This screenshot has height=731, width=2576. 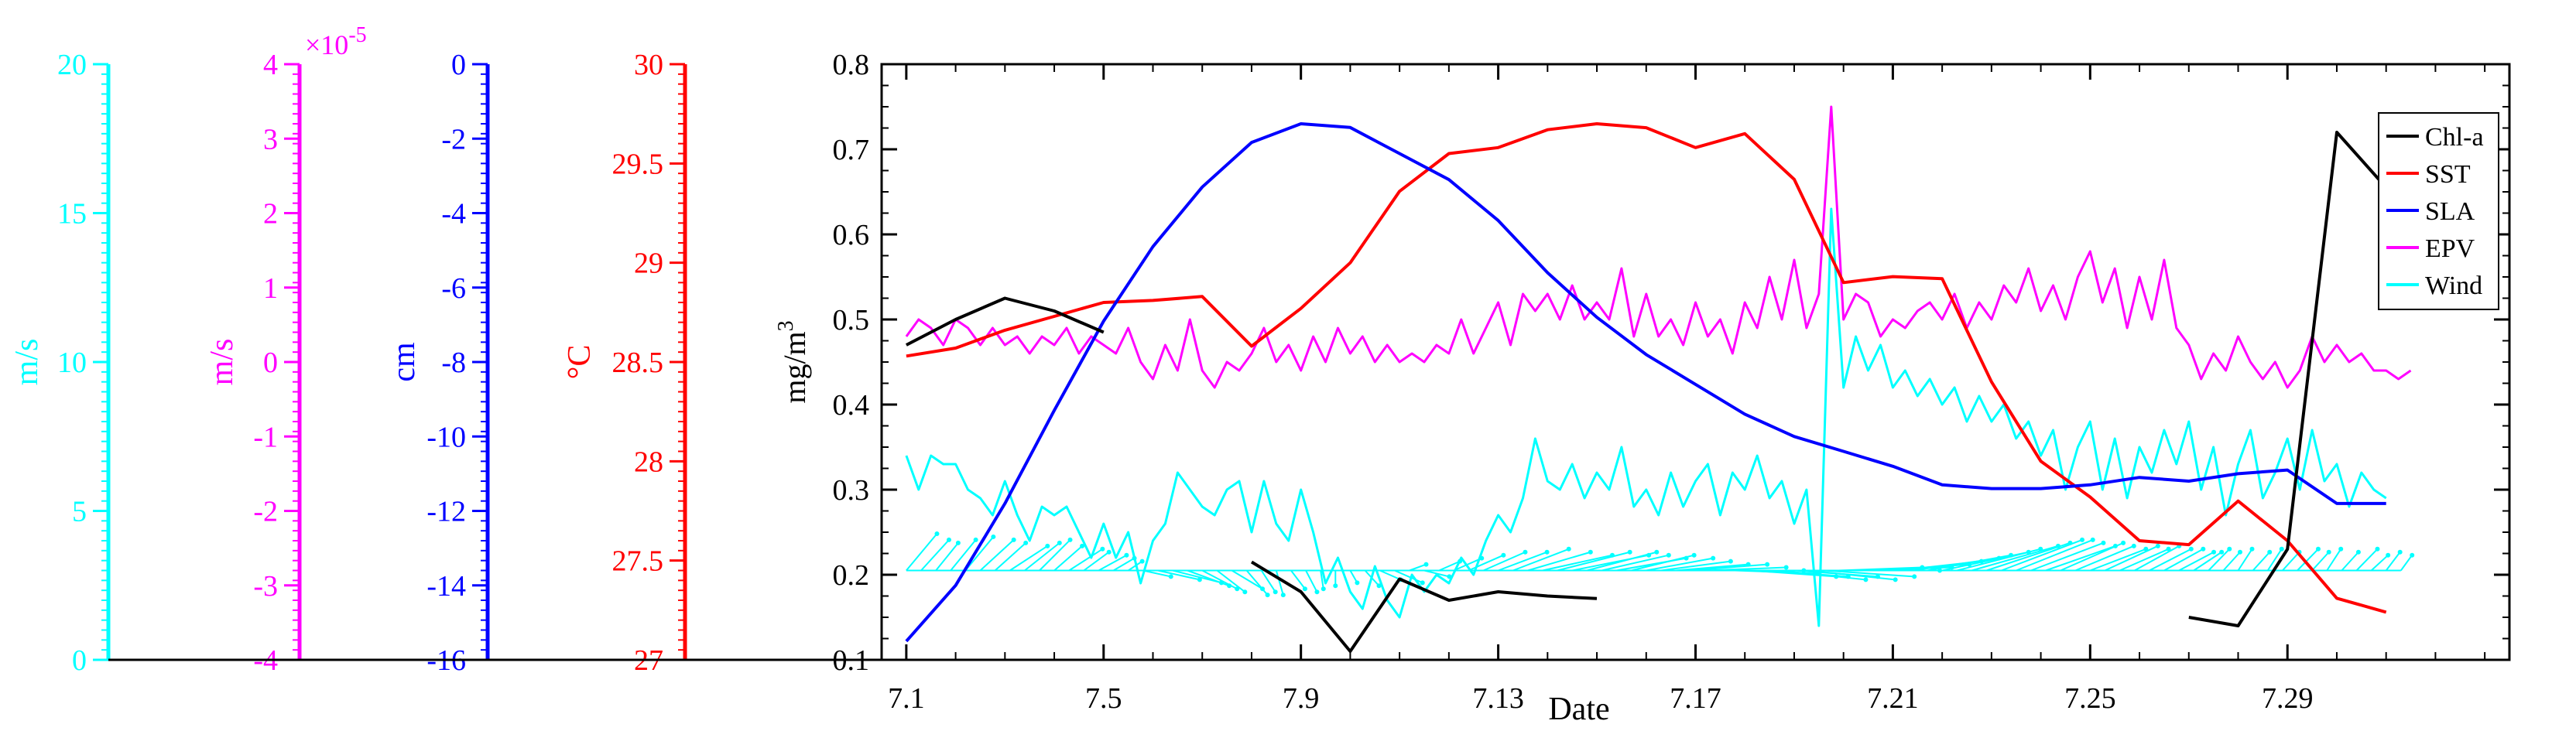 I want to click on x-tick-label: 7.21, so click(x=1893, y=698).